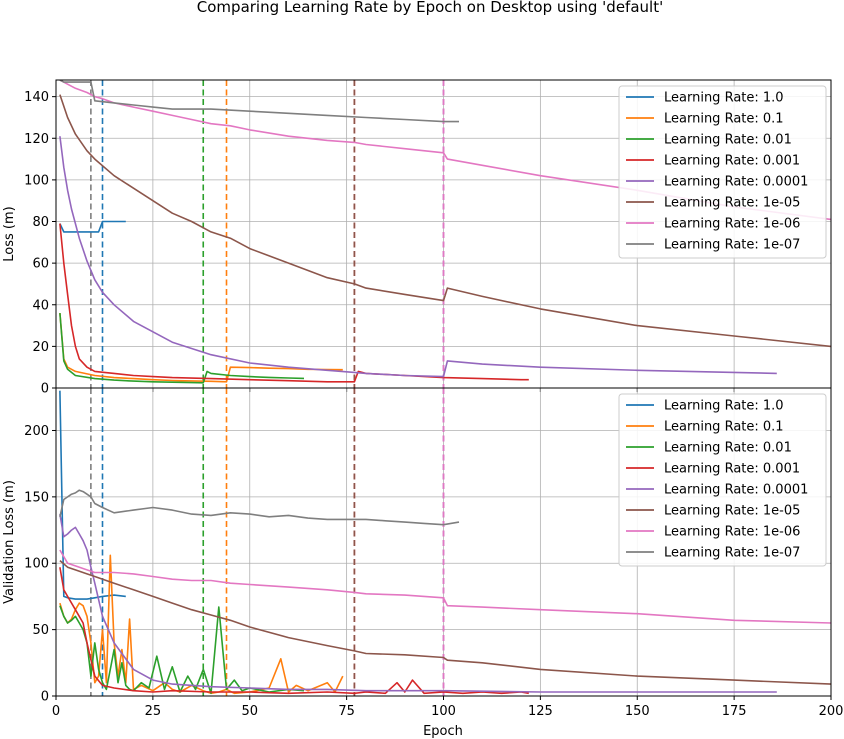 This screenshot has height=739, width=844. Describe the element at coordinates (153, 711) in the screenshot. I see `x-tick-label: 25` at that location.